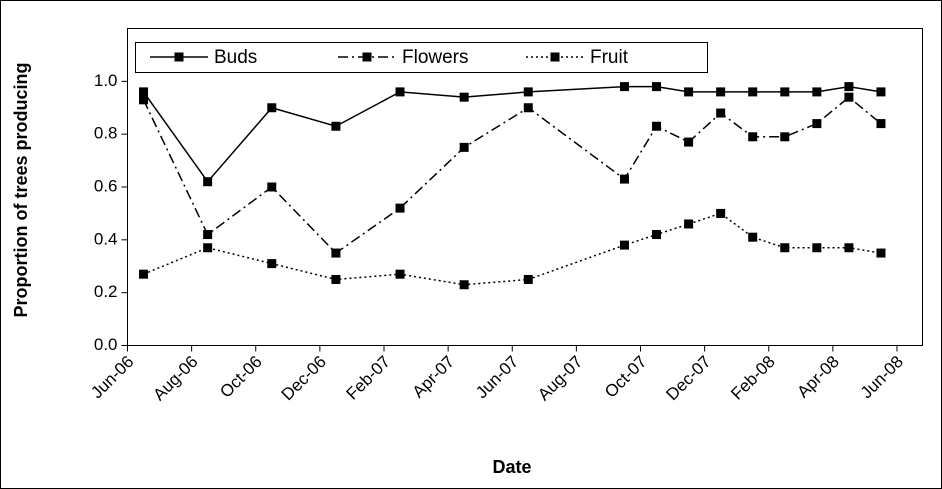  What do you see at coordinates (235, 57) in the screenshot?
I see `legend-label: Buds` at bounding box center [235, 57].